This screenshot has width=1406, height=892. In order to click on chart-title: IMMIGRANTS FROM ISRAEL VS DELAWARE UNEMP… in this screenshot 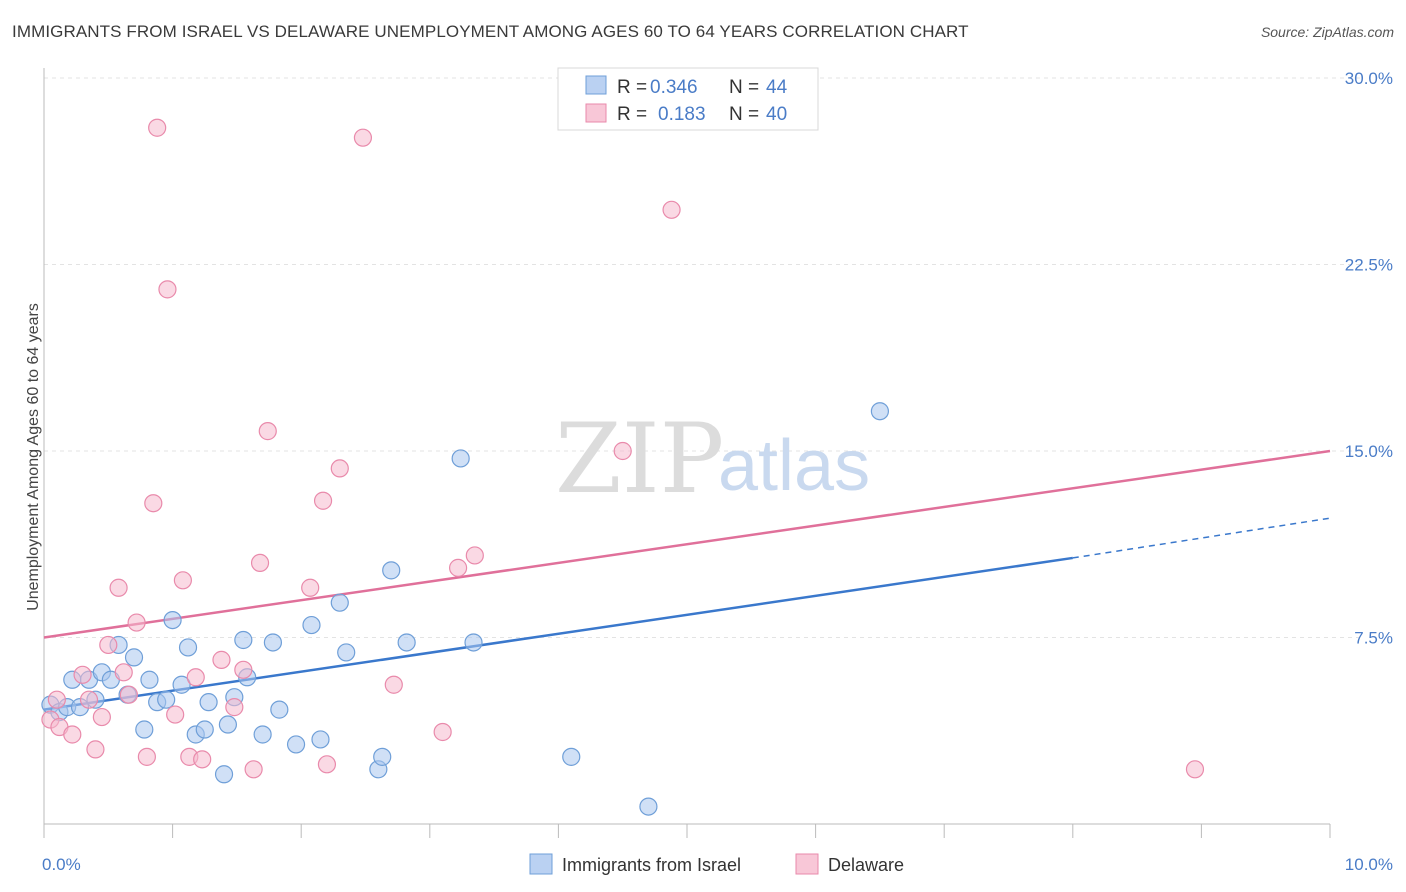, I will do `click(490, 31)`.